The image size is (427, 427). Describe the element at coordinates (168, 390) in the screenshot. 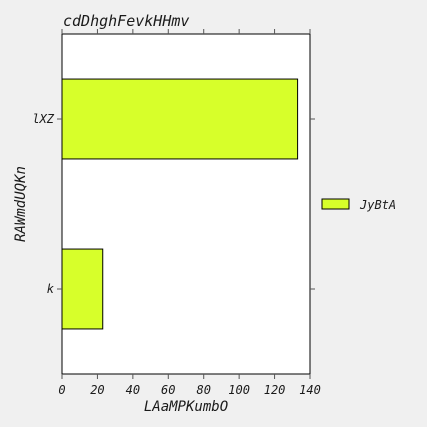

I see `x-tick-label: 60` at that location.